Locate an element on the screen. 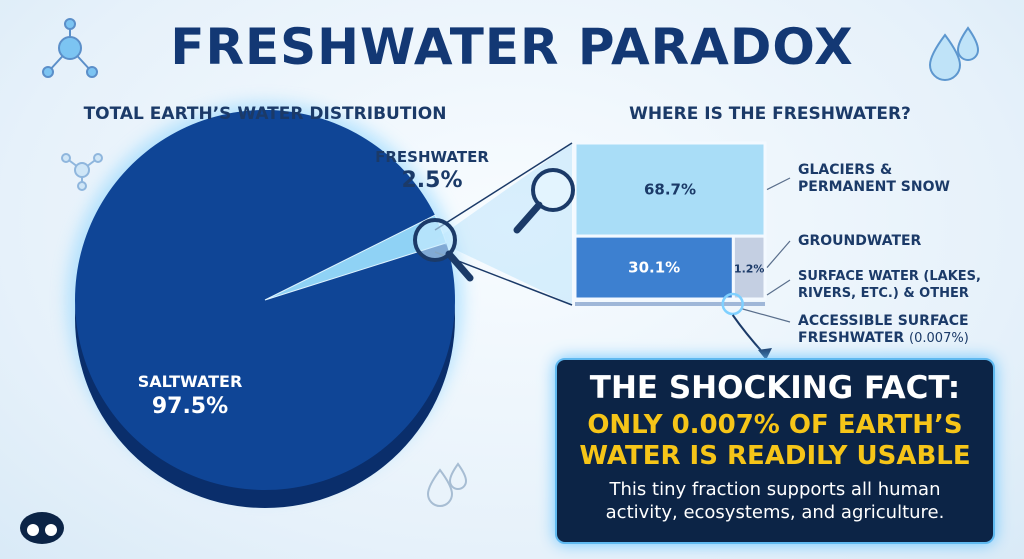 The image size is (1024, 559). cell-value-label: 30.1% is located at coordinates (654, 268).